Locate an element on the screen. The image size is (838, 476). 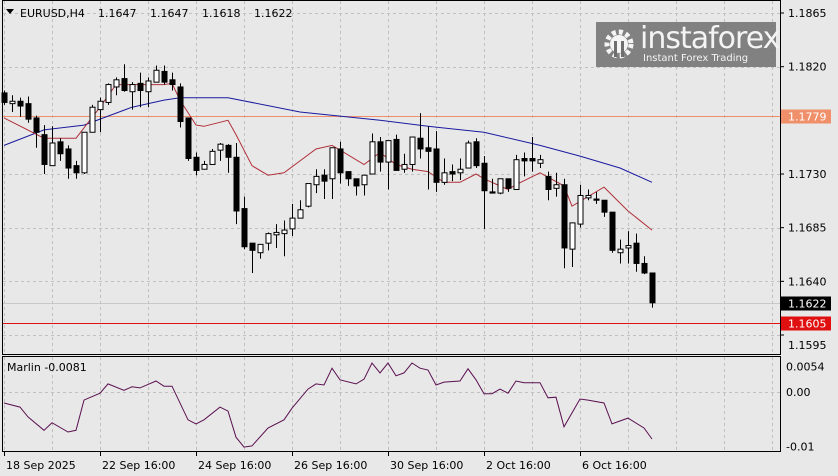
chart-header: EURUSD,H4 1.1647 1.1647 1.1618 1.1622 is located at coordinates (149, 13).